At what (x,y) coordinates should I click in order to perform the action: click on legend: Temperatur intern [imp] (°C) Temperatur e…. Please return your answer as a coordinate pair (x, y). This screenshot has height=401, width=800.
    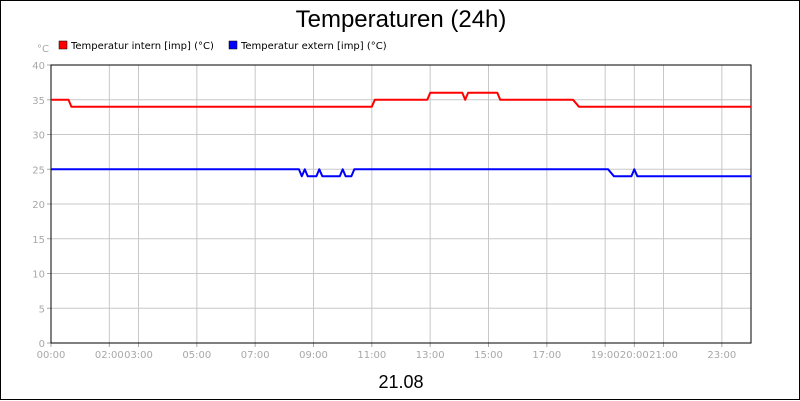
    Looking at the image, I should click on (222, 46).